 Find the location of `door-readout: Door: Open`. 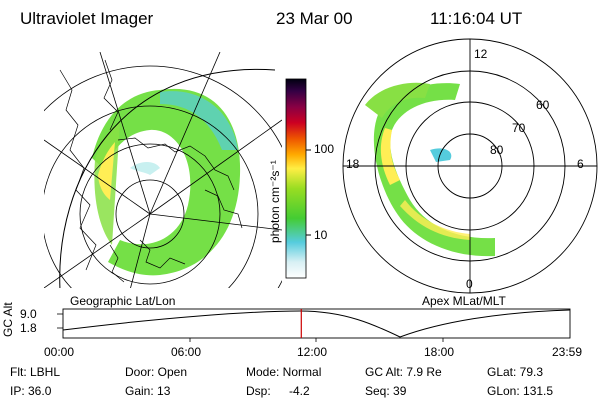

door-readout: Door: Open is located at coordinates (156, 372).